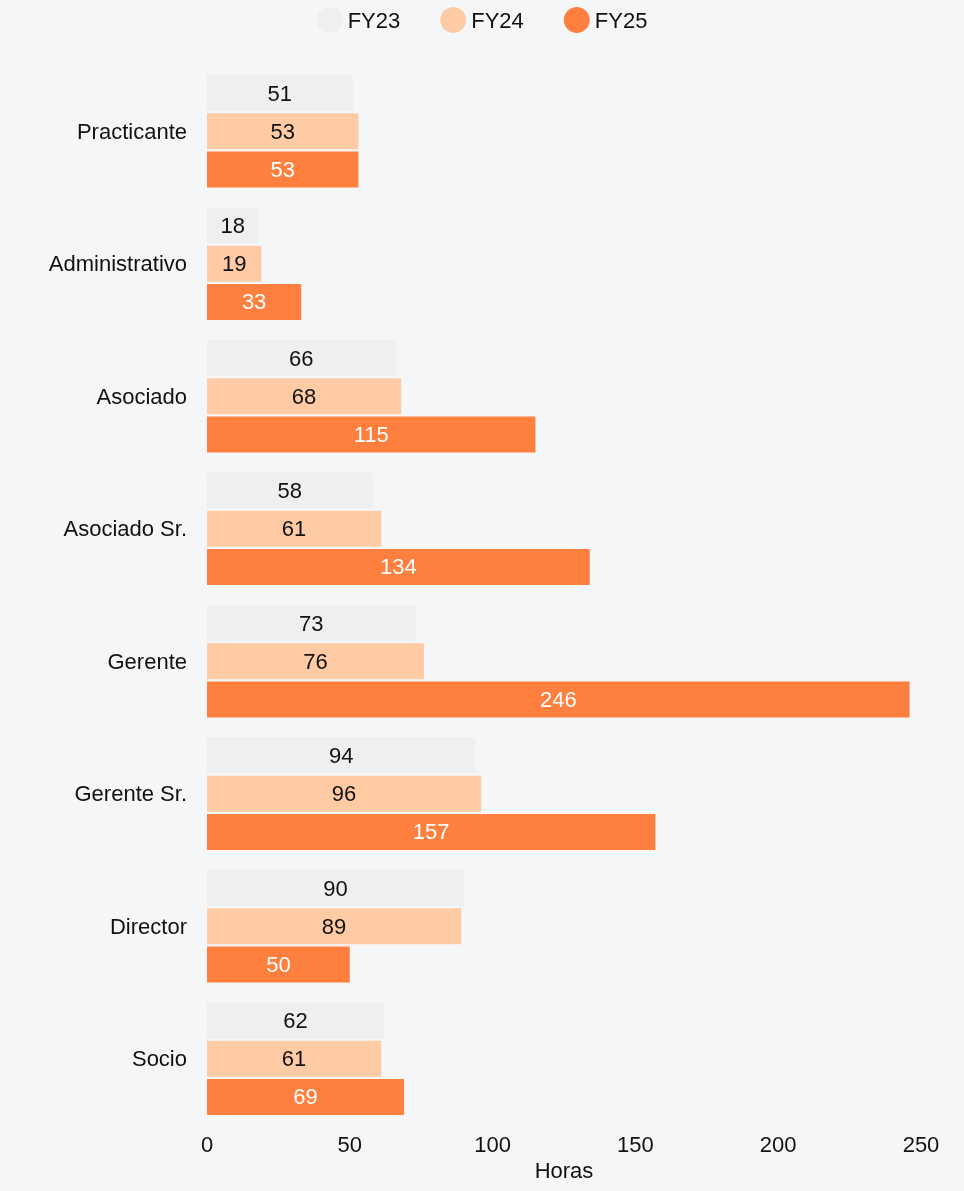 This screenshot has width=964, height=1191. I want to click on x-axis-title: Horas, so click(564, 1171).